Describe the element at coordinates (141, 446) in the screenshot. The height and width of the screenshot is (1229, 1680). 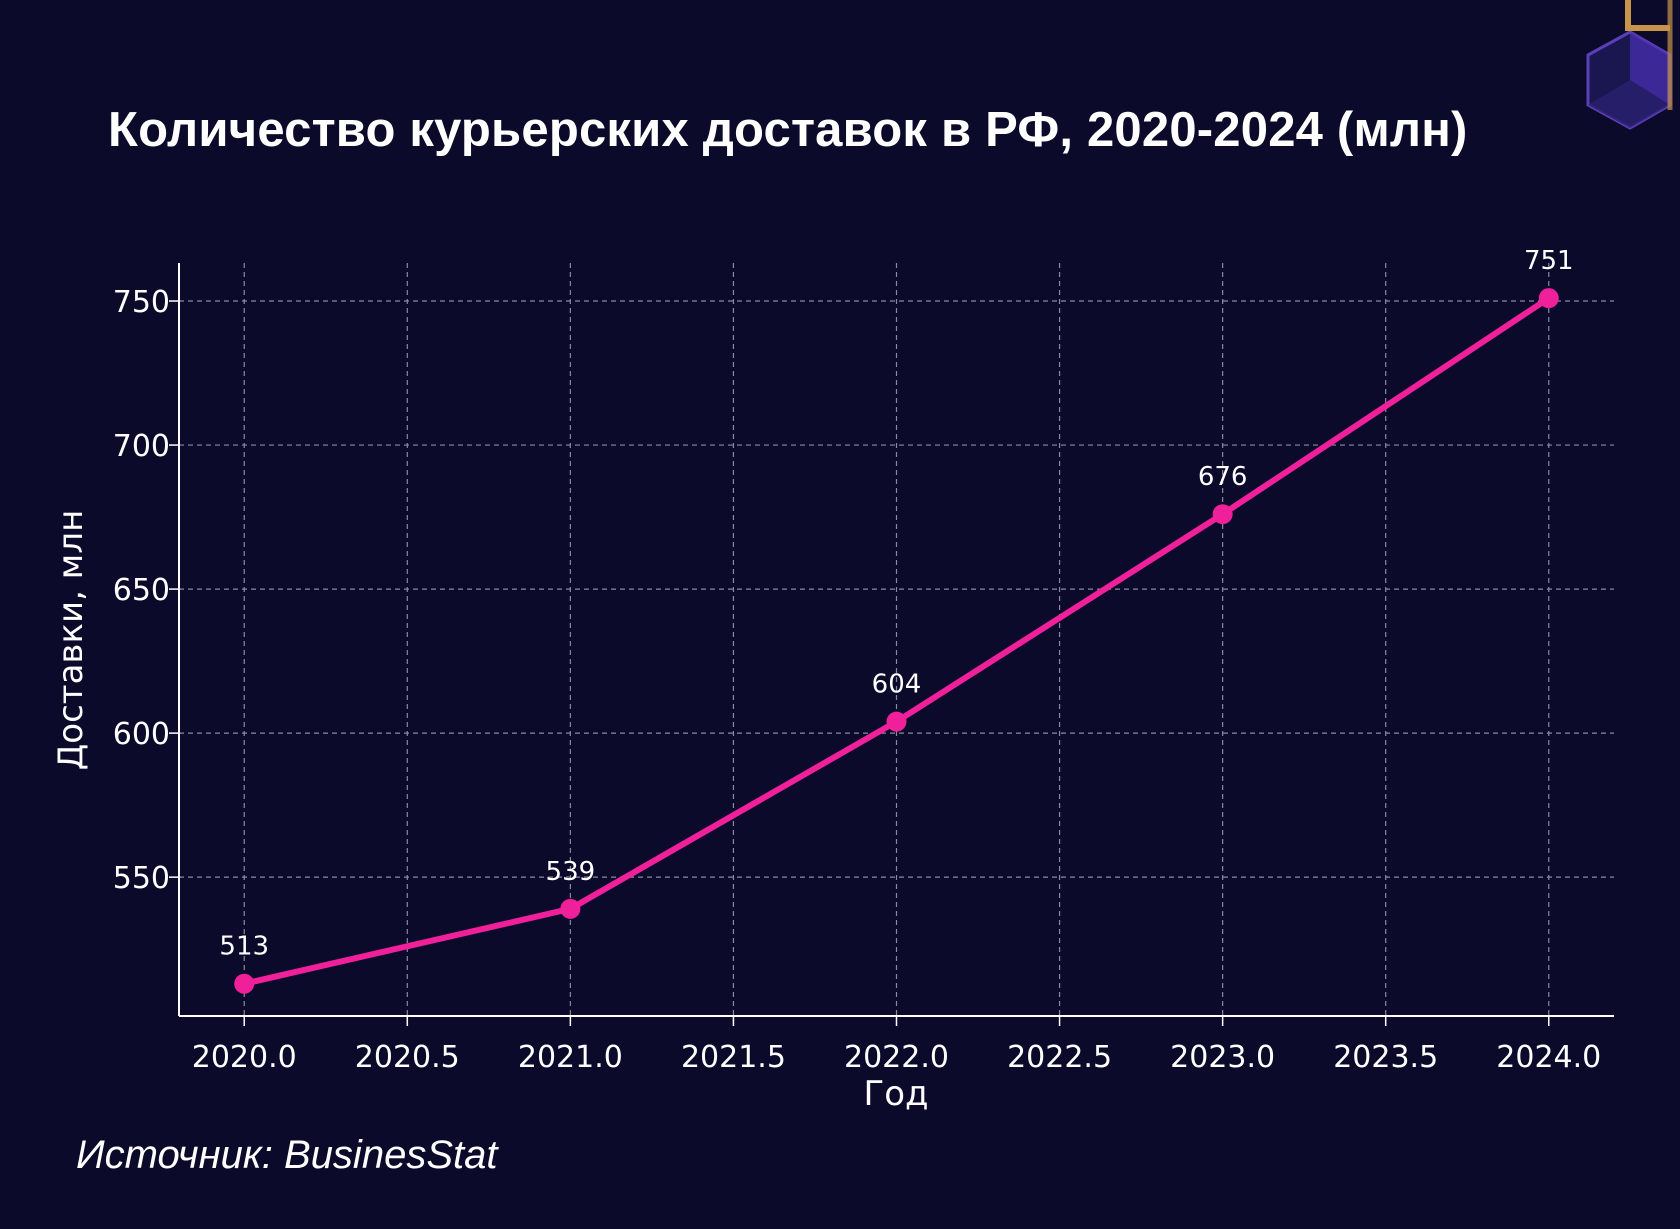
I see `y-tick-label: 700` at that location.